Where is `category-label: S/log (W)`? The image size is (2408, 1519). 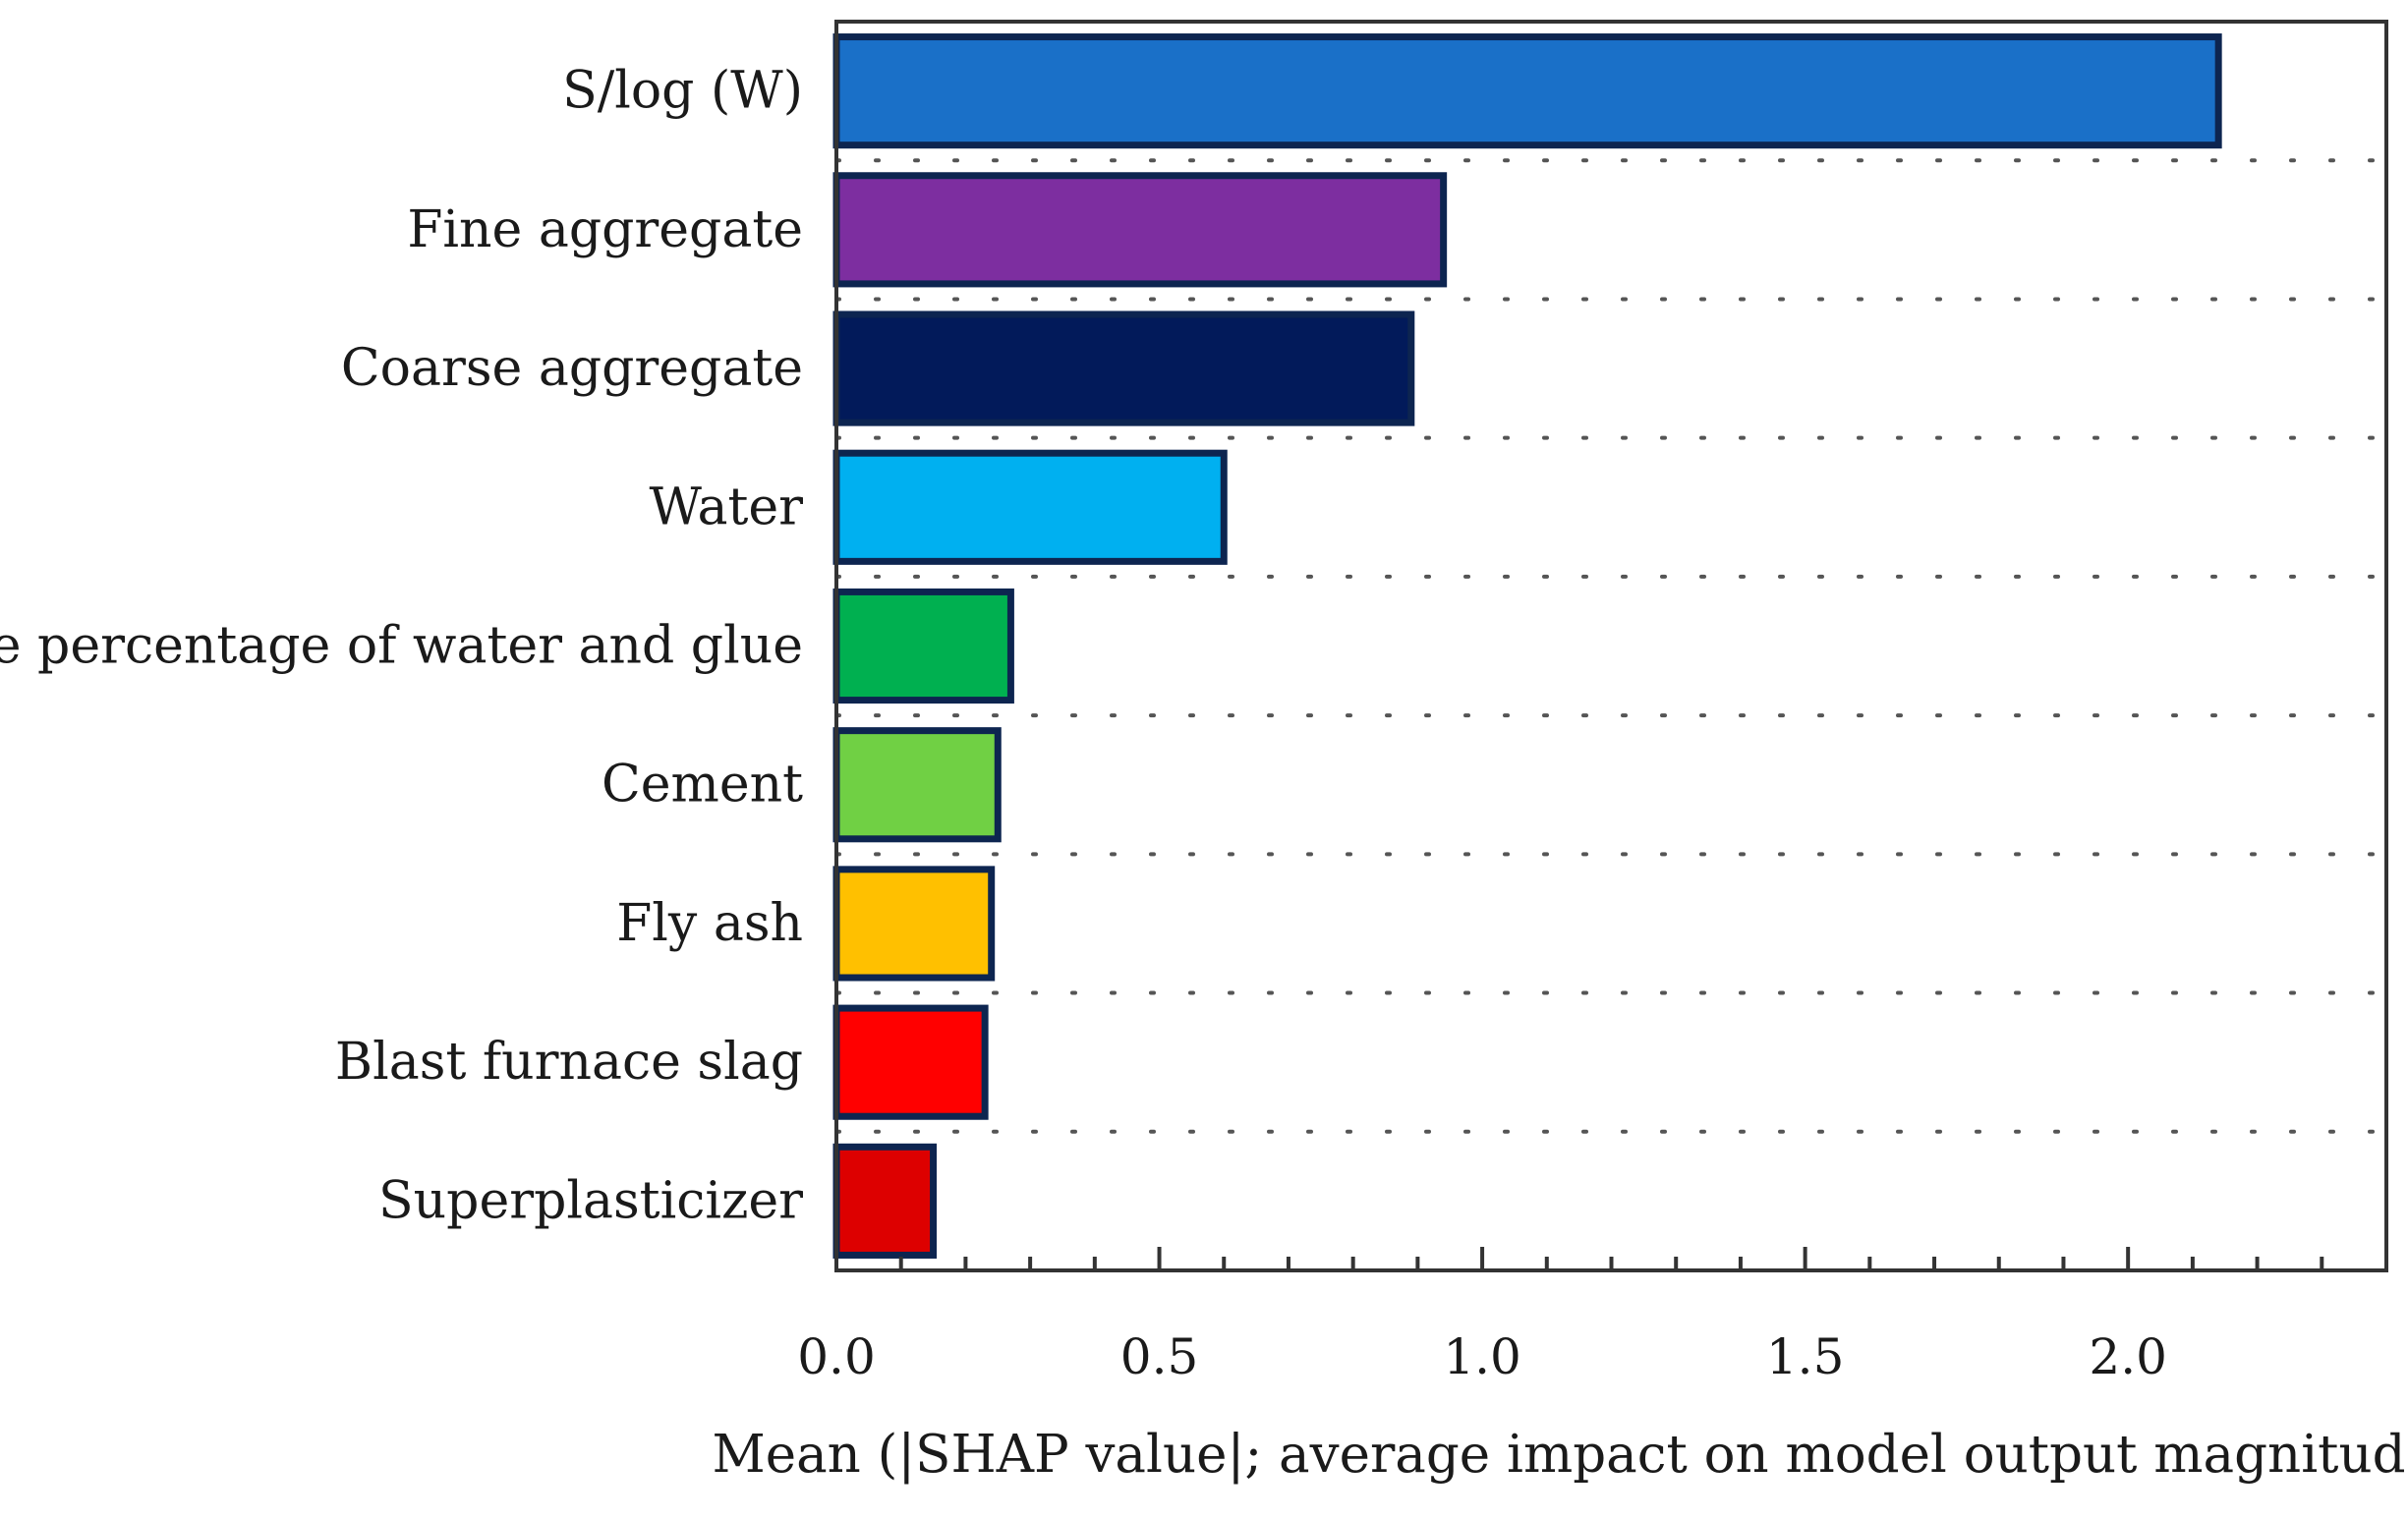 category-label: S/log (W) is located at coordinates (683, 91).